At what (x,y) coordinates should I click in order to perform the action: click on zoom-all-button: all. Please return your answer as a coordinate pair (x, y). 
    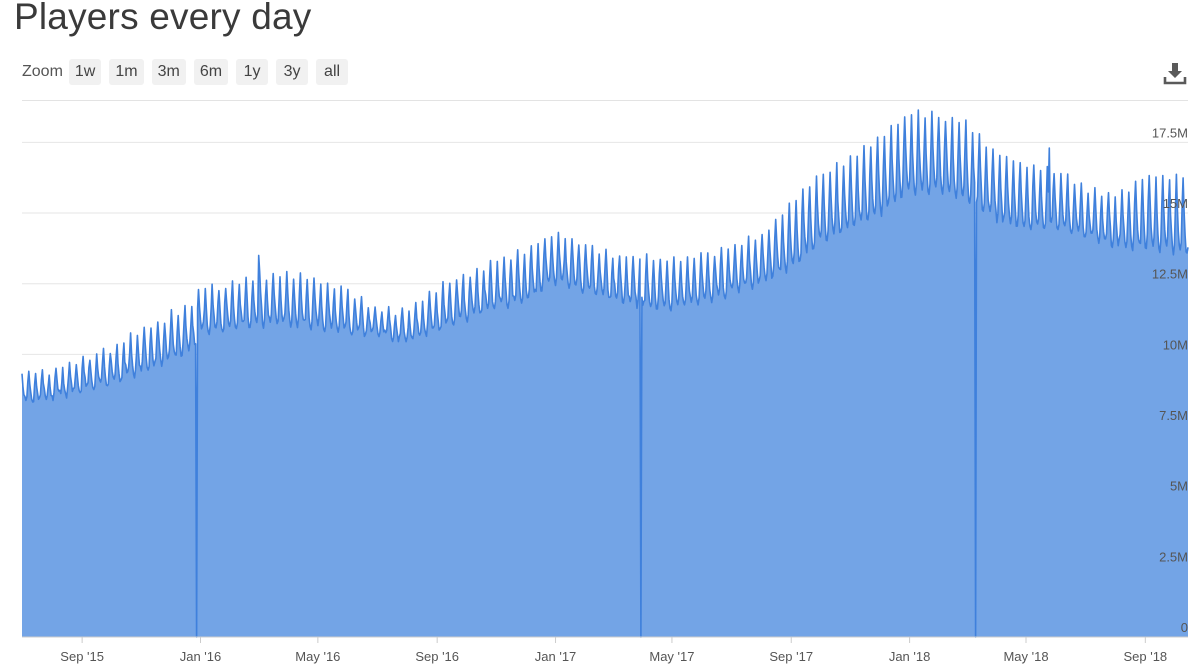
    Looking at the image, I should click on (332, 72).